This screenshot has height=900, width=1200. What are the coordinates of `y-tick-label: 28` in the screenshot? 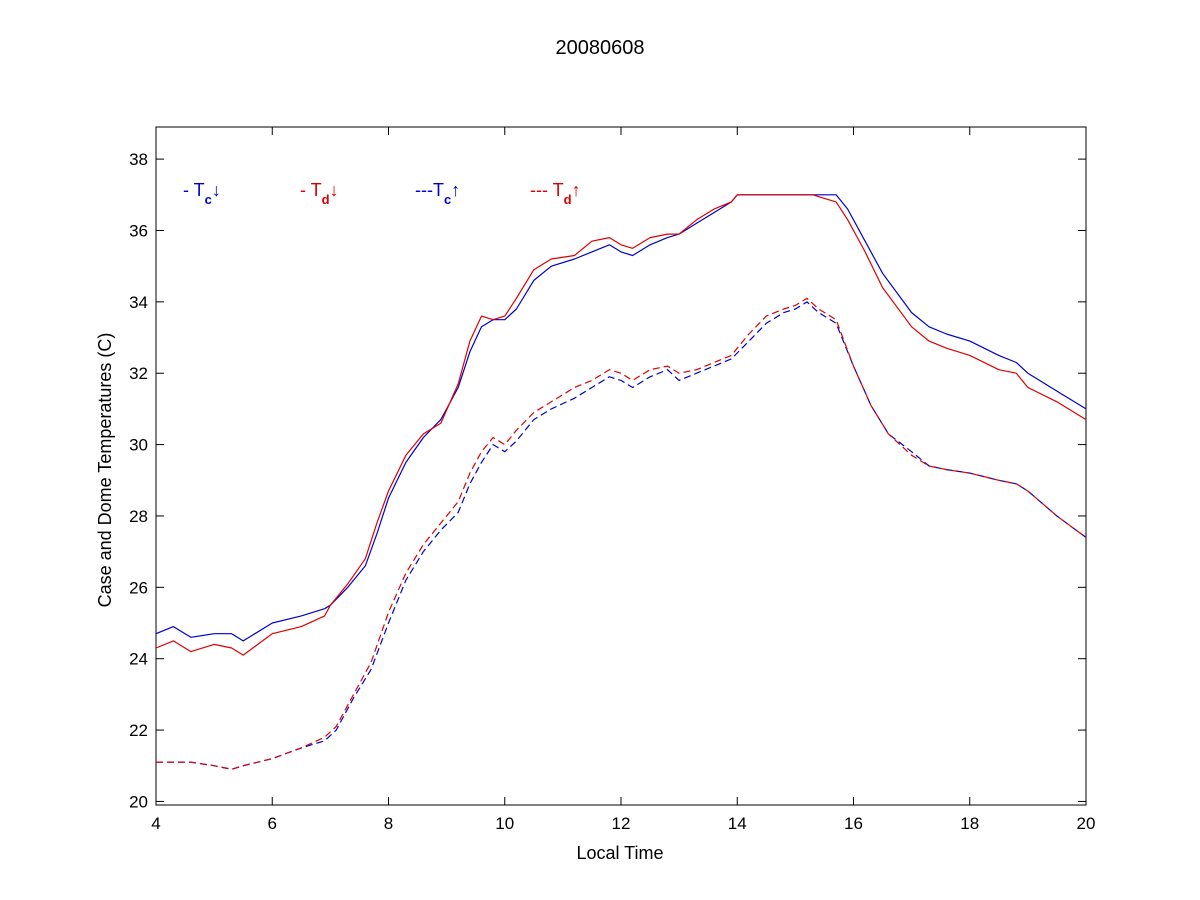 It's located at (138, 516).